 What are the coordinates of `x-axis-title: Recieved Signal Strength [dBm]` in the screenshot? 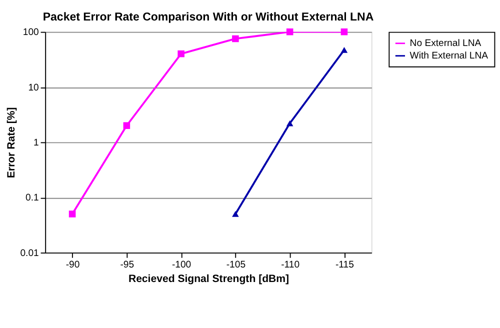 It's located at (209, 278).